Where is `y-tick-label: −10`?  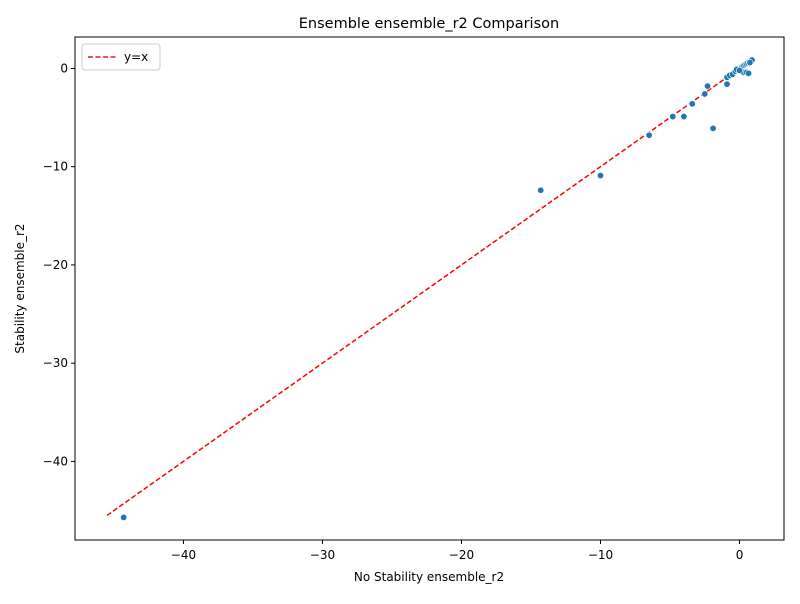 y-tick-label: −10 is located at coordinates (55, 167).